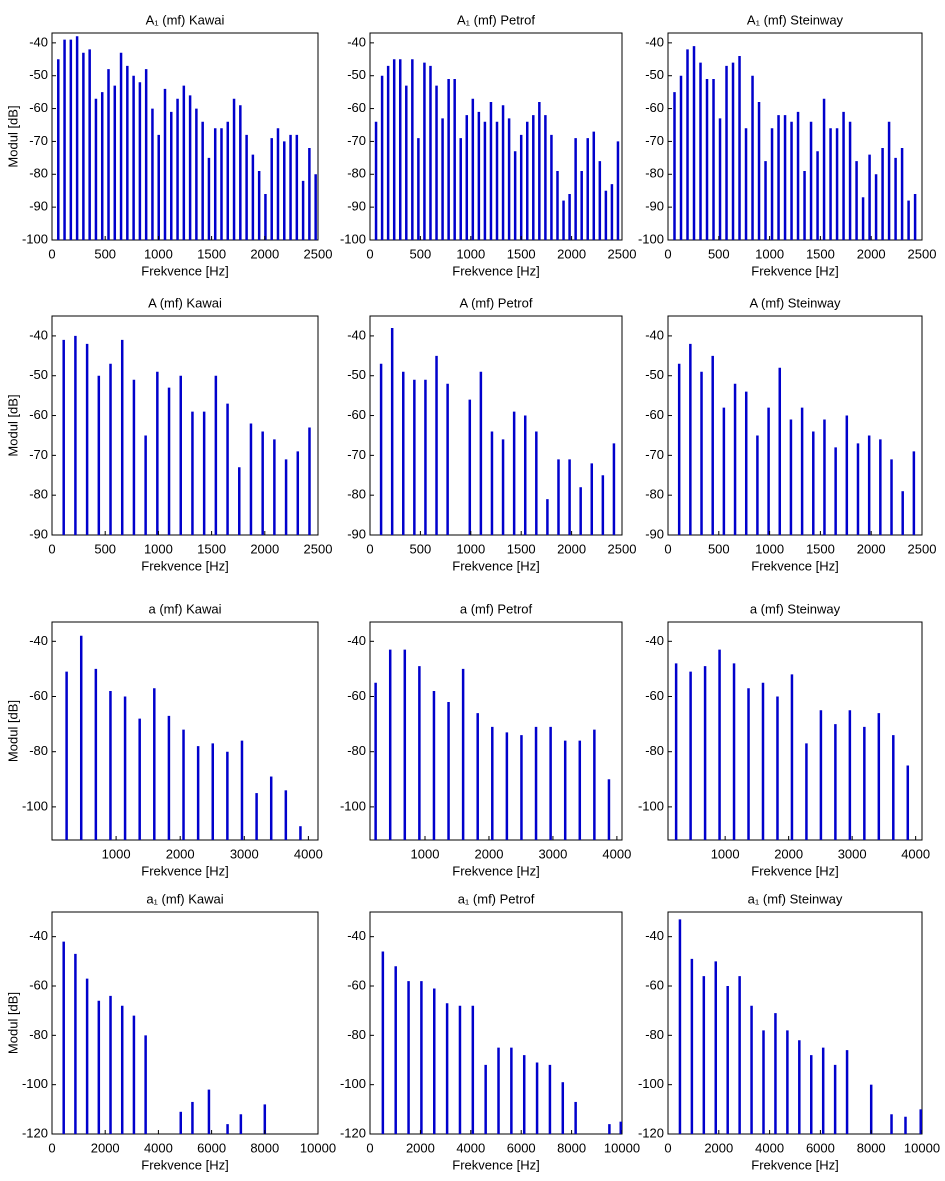 This screenshot has height=1181, width=945. Describe the element at coordinates (318, 1147) in the screenshot. I see `x-tick-label: 10000` at that location.